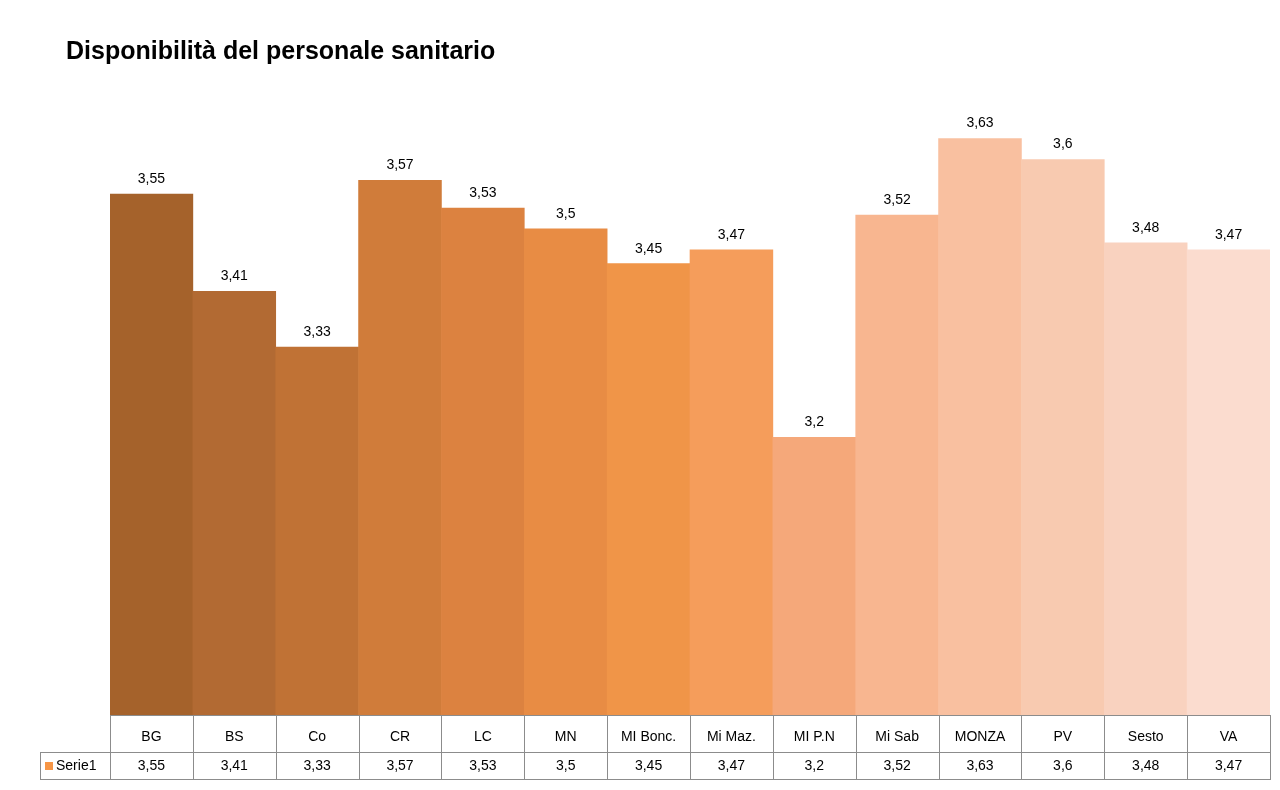 The height and width of the screenshot is (790, 1280). What do you see at coordinates (482, 736) in the screenshot?
I see `x-tick-label: LC` at bounding box center [482, 736].